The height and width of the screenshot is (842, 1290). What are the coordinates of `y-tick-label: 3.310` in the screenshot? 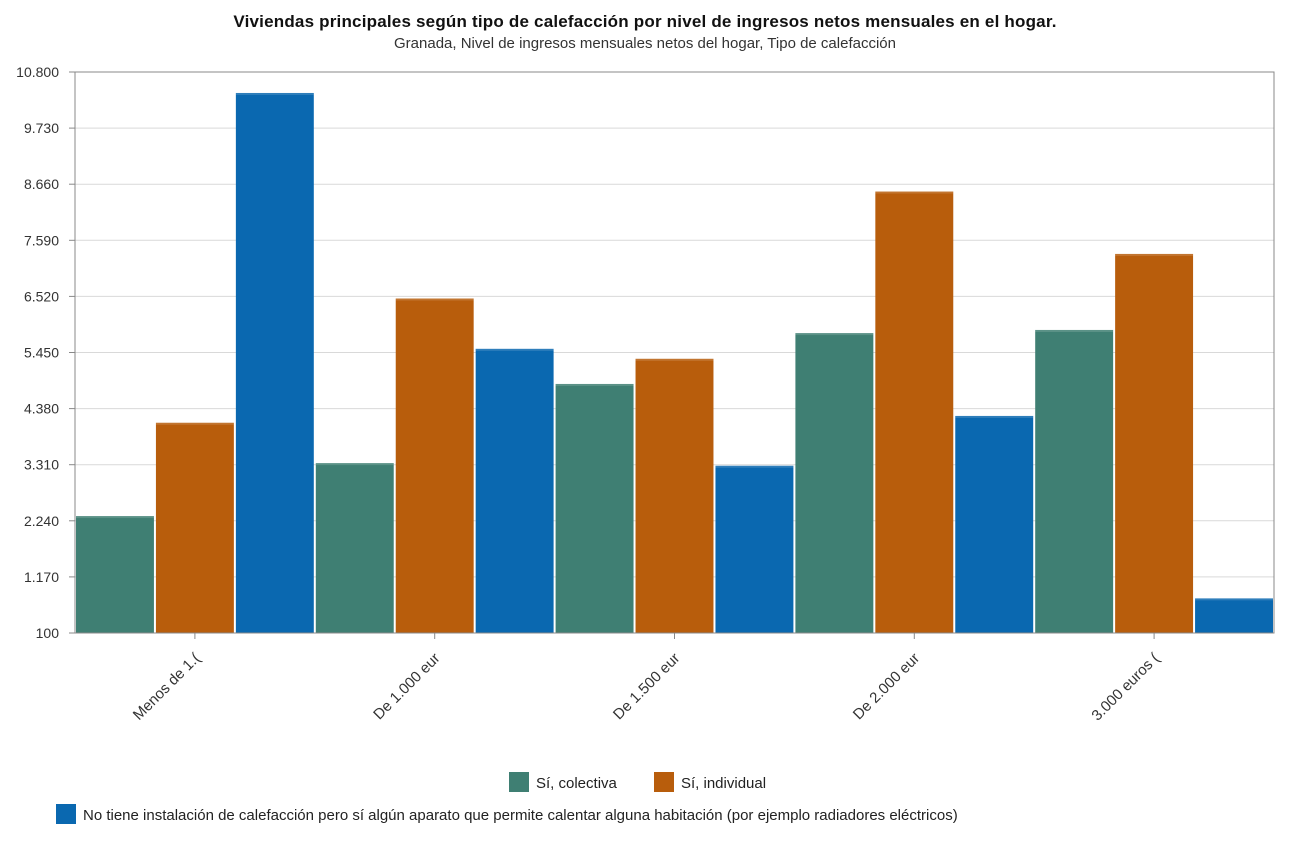 It's located at (41, 465).